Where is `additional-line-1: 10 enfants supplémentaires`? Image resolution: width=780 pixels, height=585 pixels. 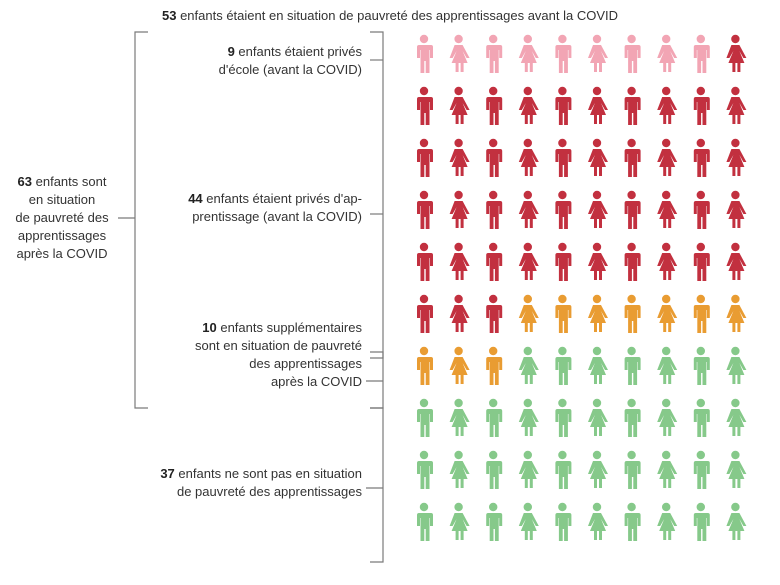
additional-line-1: 10 enfants supplémentaires is located at coordinates (232, 328).